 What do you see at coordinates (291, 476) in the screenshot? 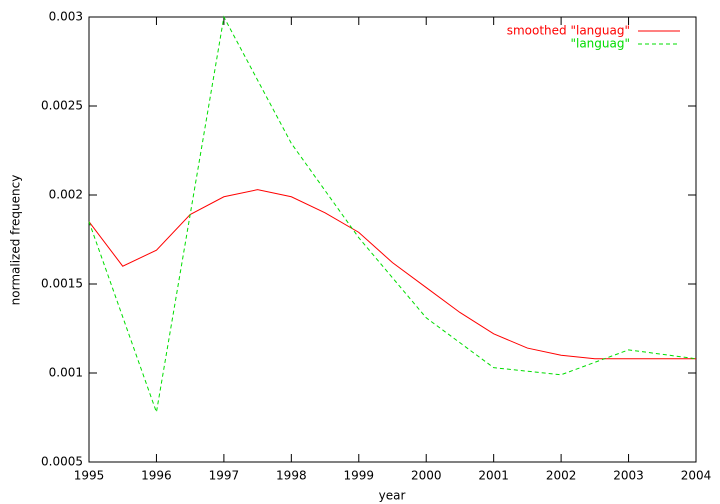
I see `x-tick-label: 1998` at bounding box center [291, 476].